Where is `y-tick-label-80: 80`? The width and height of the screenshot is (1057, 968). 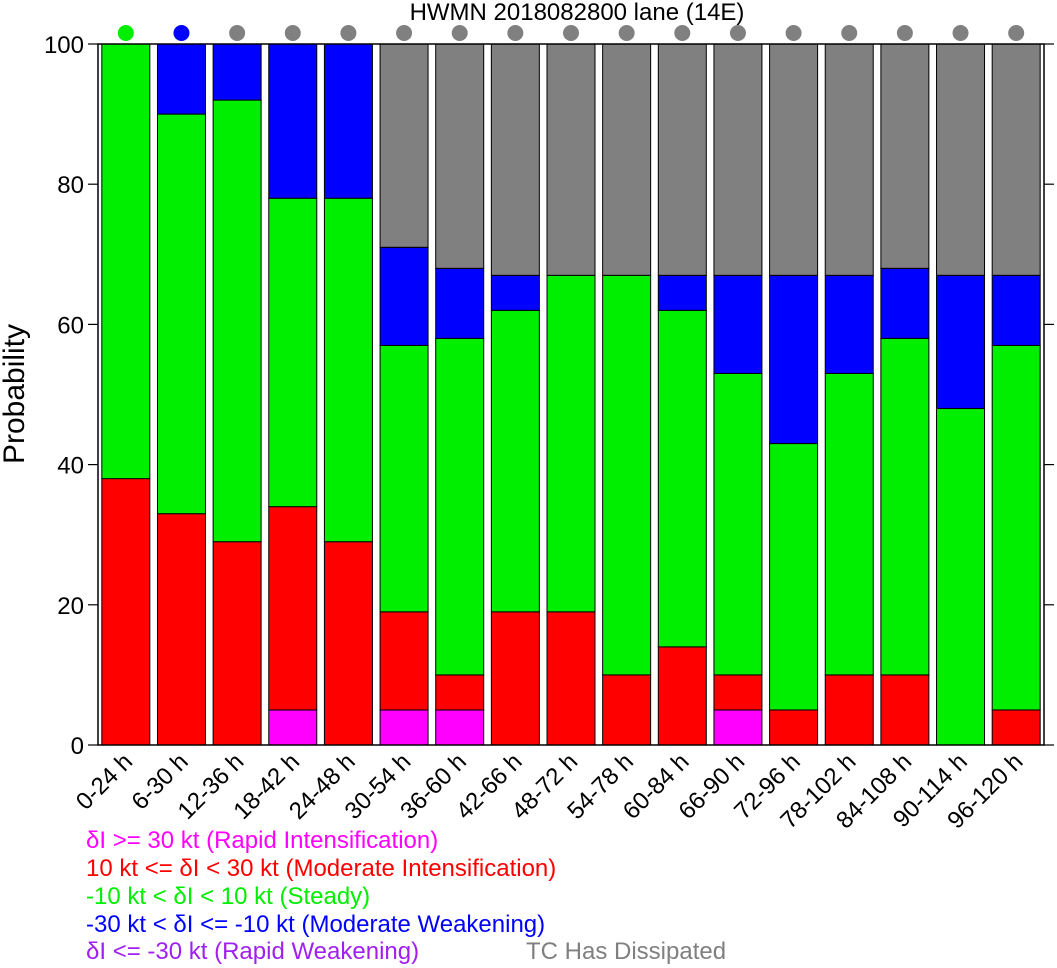
y-tick-label-80: 80 is located at coordinates (70, 185).